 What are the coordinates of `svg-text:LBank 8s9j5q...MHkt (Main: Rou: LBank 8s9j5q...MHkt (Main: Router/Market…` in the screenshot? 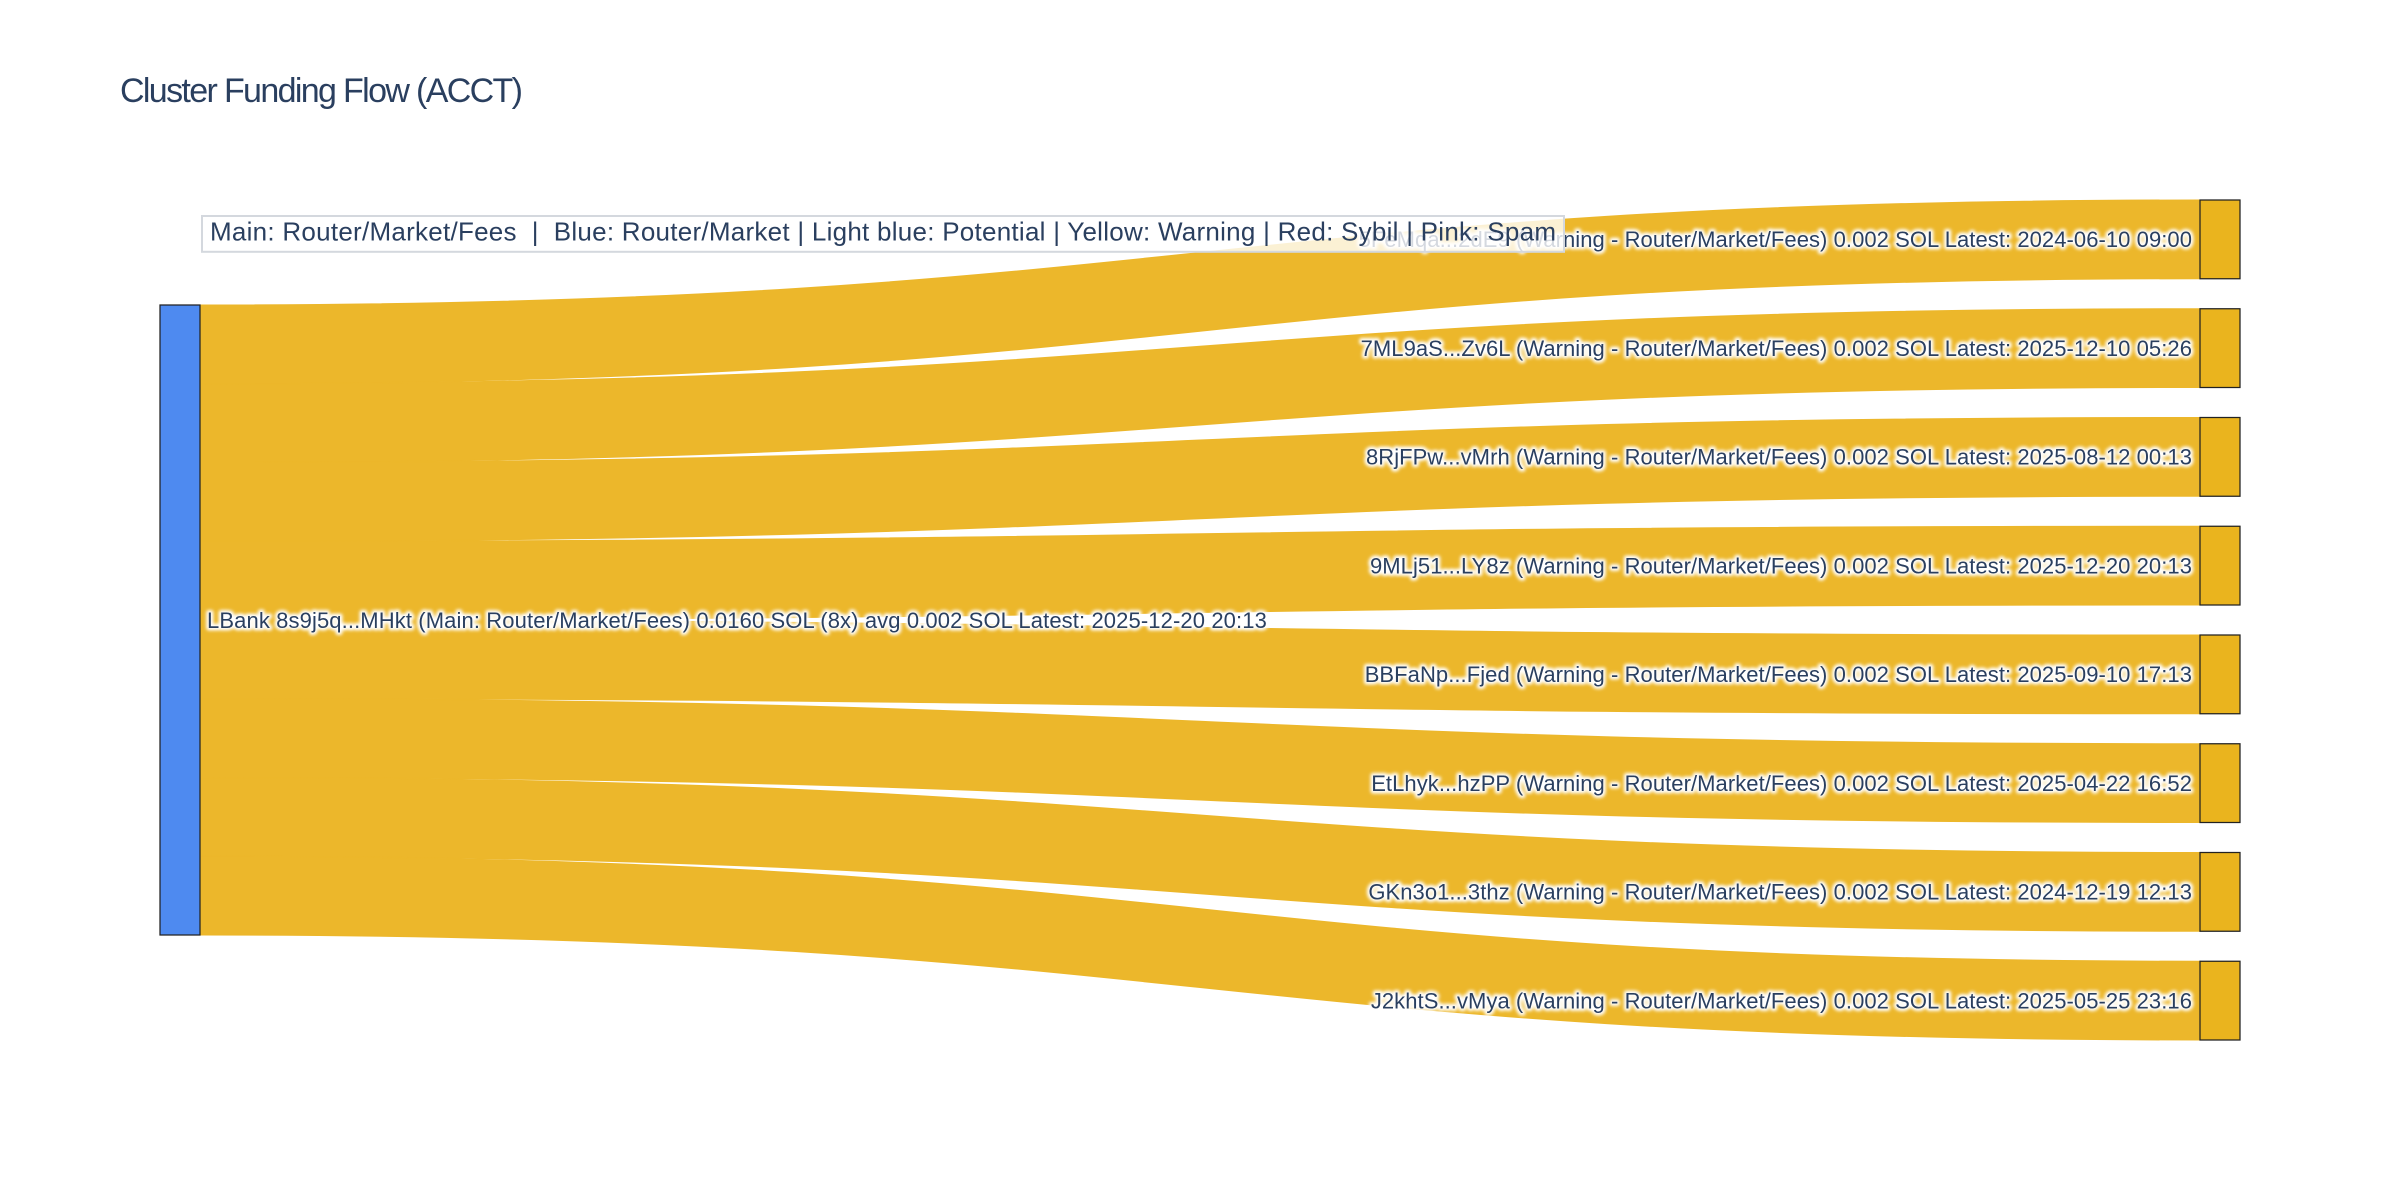 It's located at (737, 620).